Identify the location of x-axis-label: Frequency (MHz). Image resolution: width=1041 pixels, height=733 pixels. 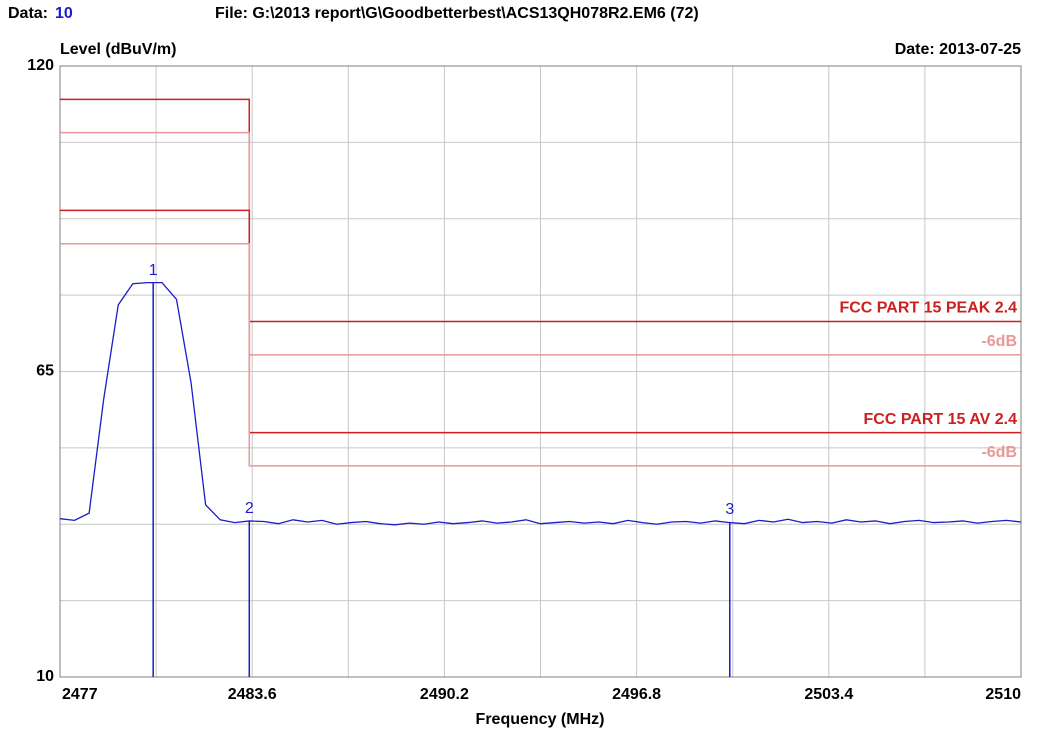
(540, 719).